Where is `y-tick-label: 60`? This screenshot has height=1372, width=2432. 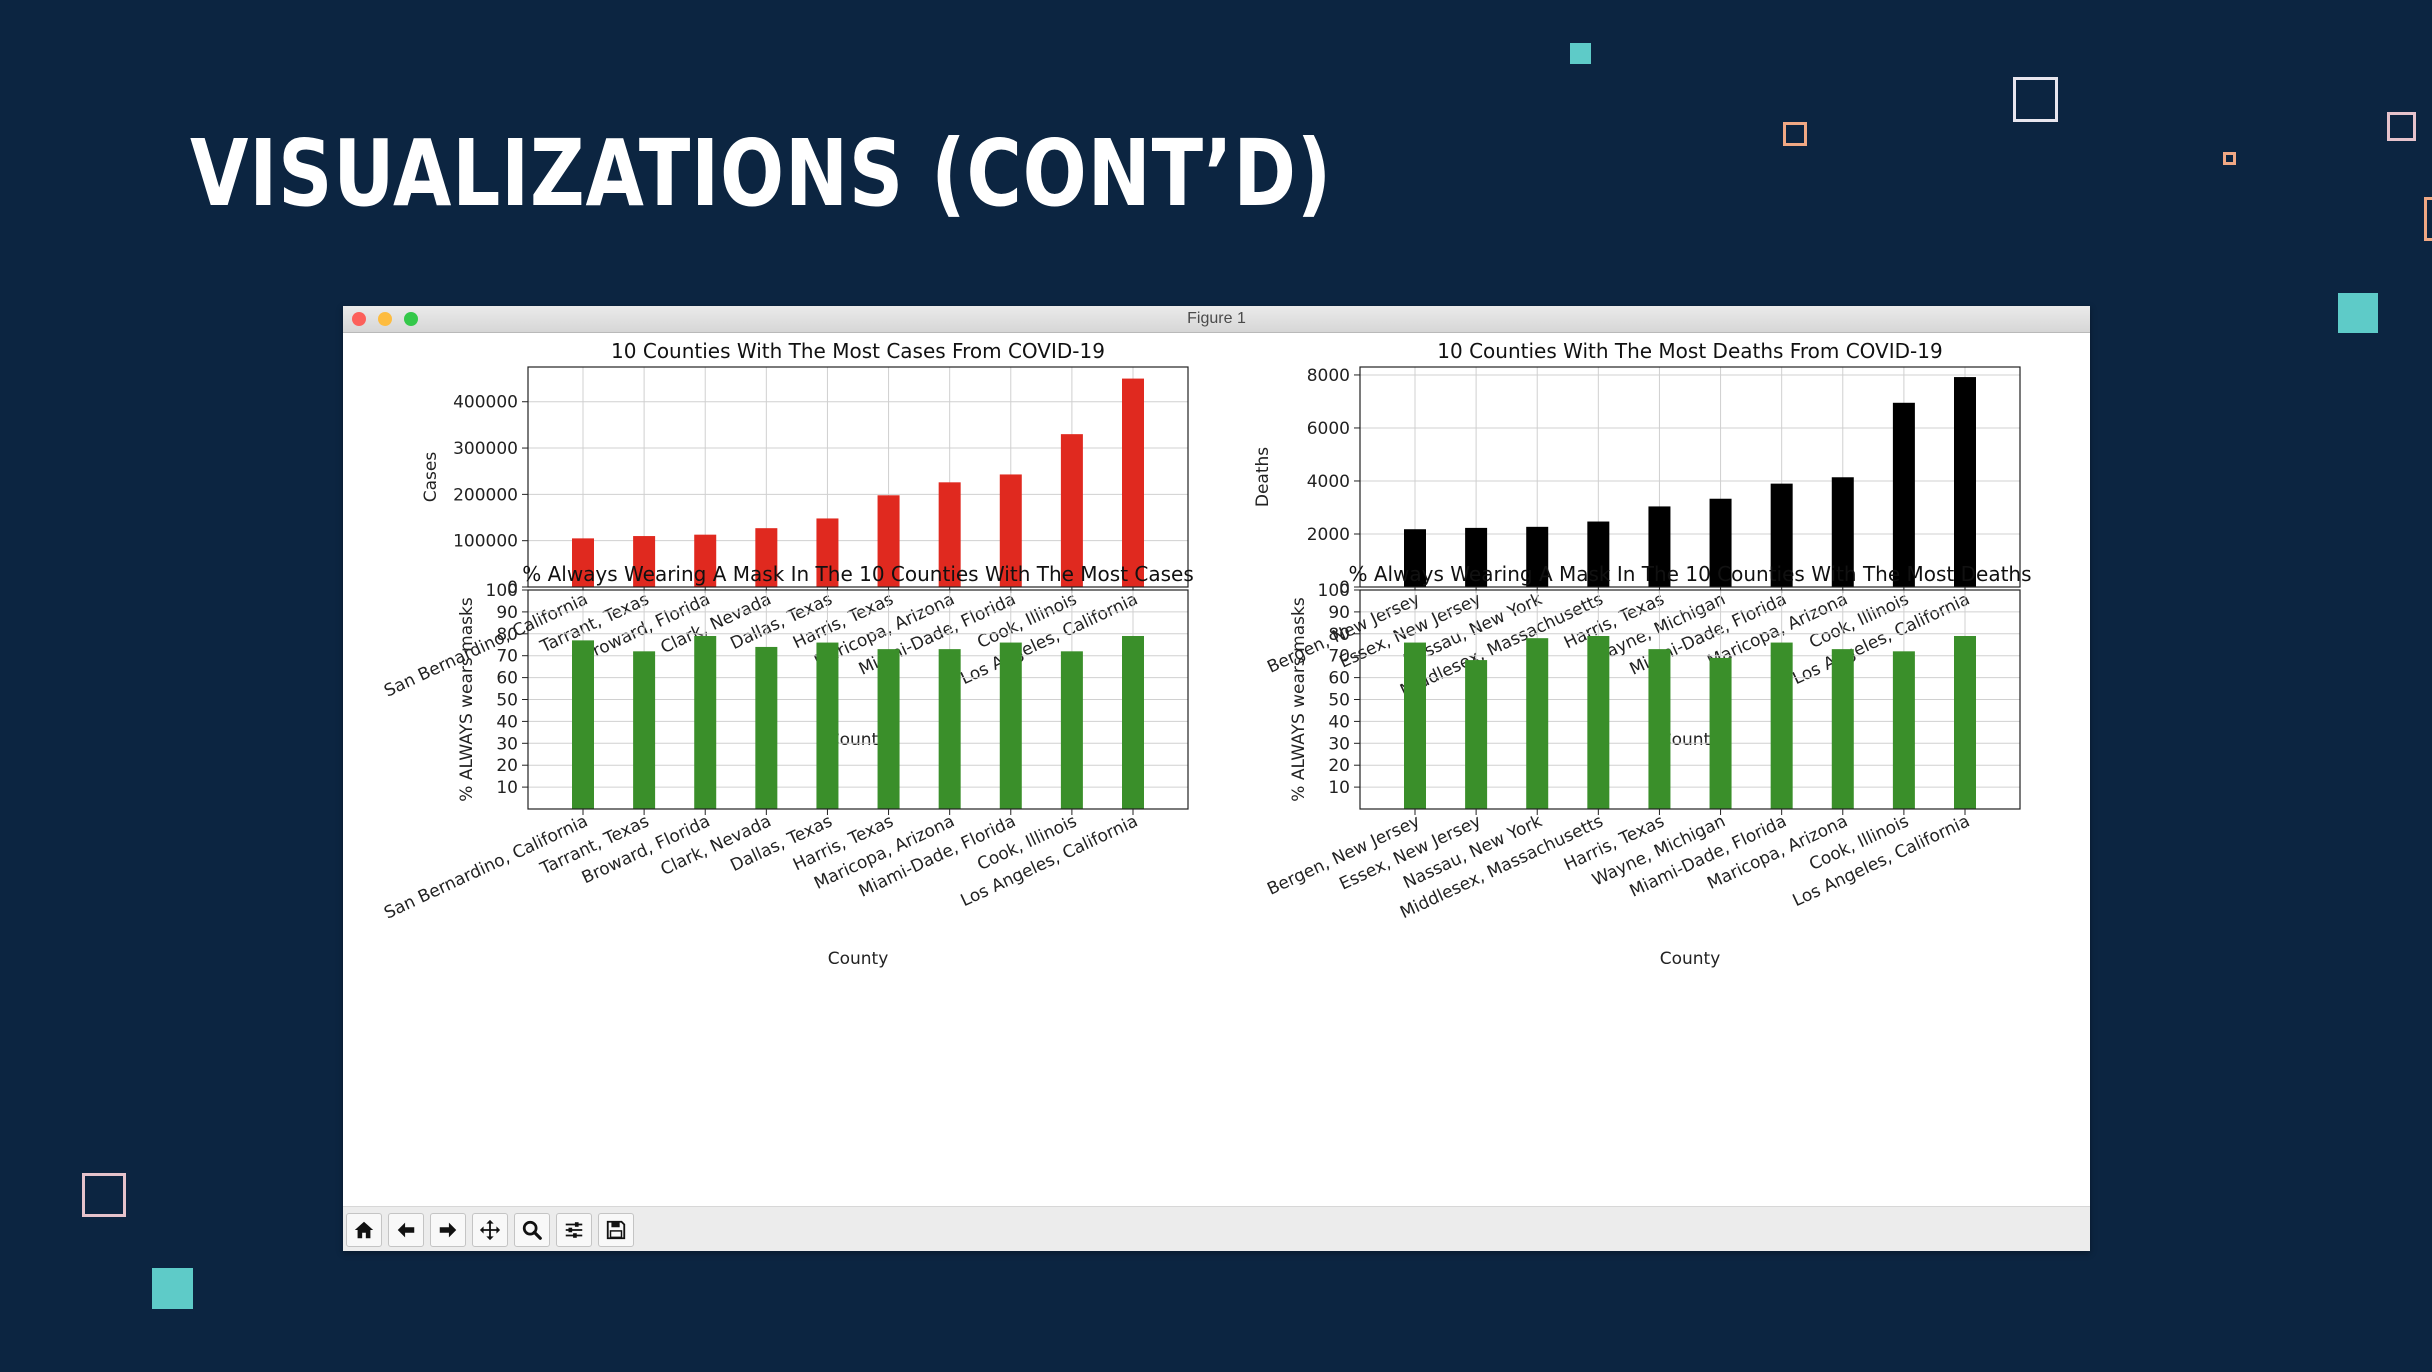 y-tick-label: 60 is located at coordinates (1339, 679).